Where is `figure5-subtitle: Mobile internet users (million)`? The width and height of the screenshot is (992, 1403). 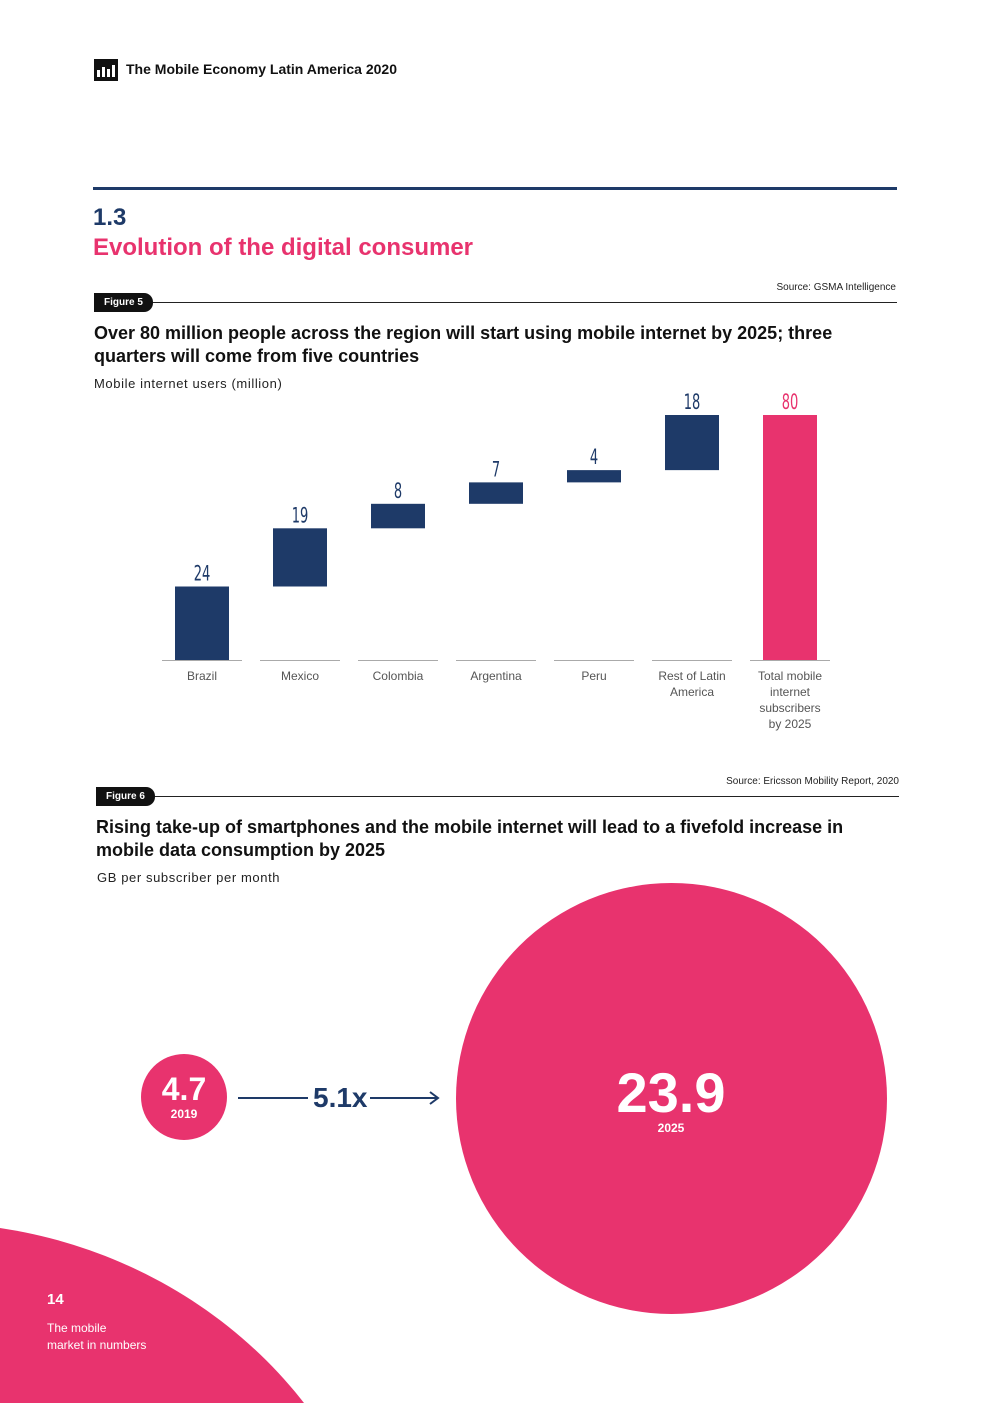 figure5-subtitle: Mobile internet users (million) is located at coordinates (188, 383).